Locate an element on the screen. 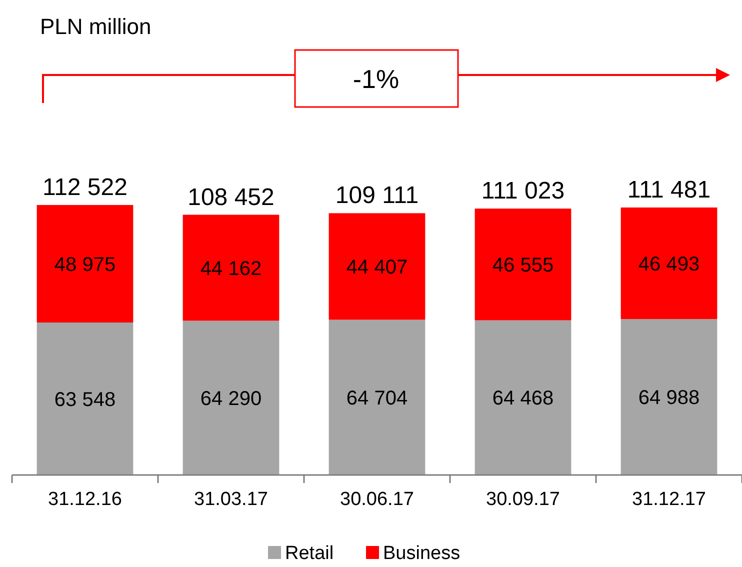 This screenshot has width=742, height=567. data-label: 63 548 is located at coordinates (85, 399).